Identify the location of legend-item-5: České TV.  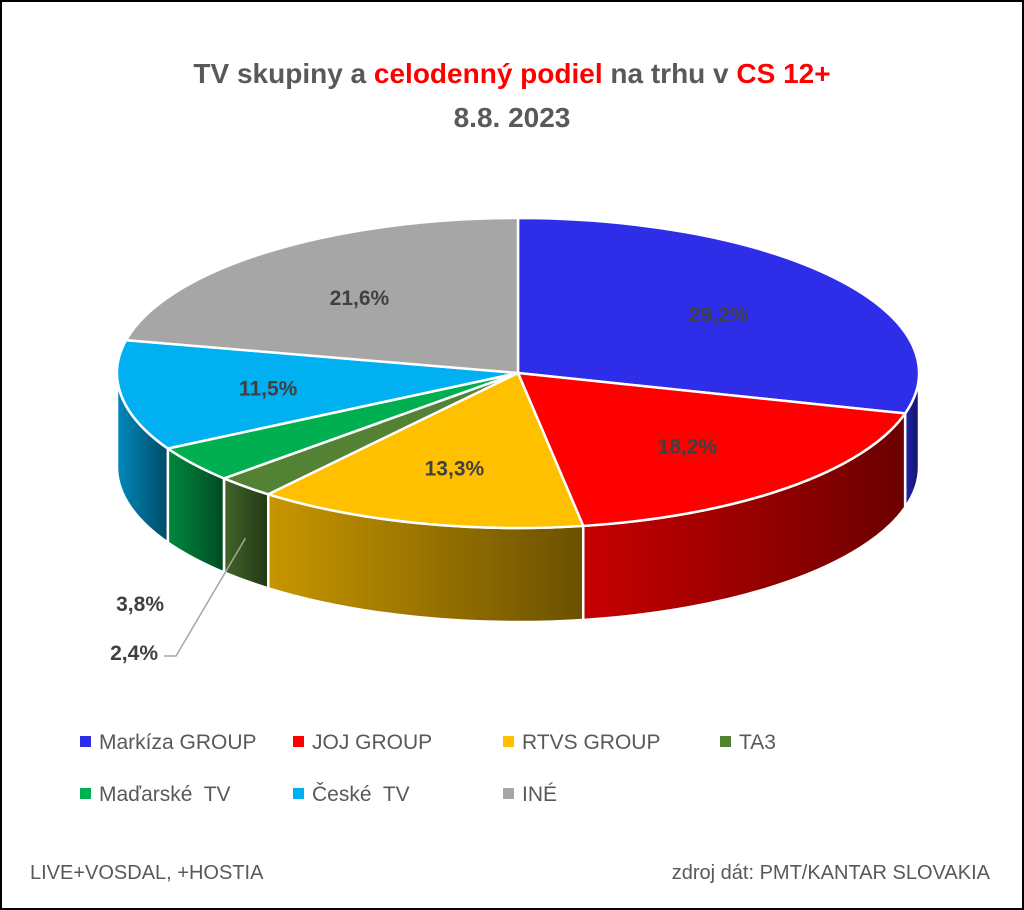
(351, 795).